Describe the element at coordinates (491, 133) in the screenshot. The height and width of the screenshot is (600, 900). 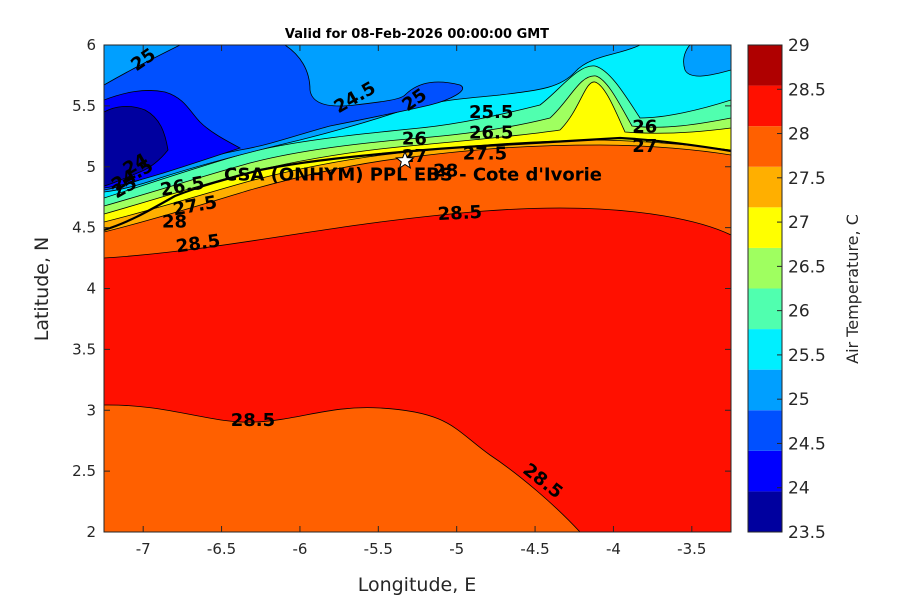
I see `contour-label: 26.5` at that location.